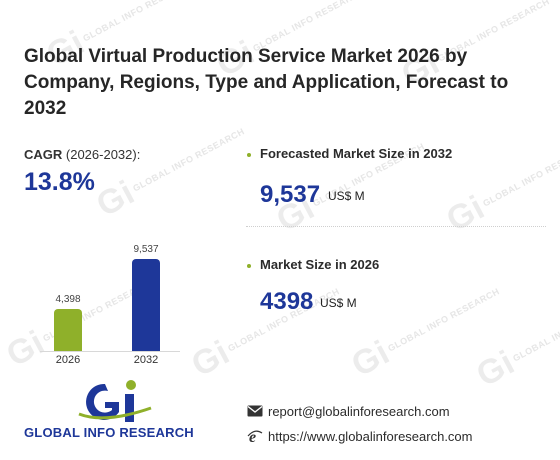  What do you see at coordinates (396, 226) in the screenshot?
I see `divider` at bounding box center [396, 226].